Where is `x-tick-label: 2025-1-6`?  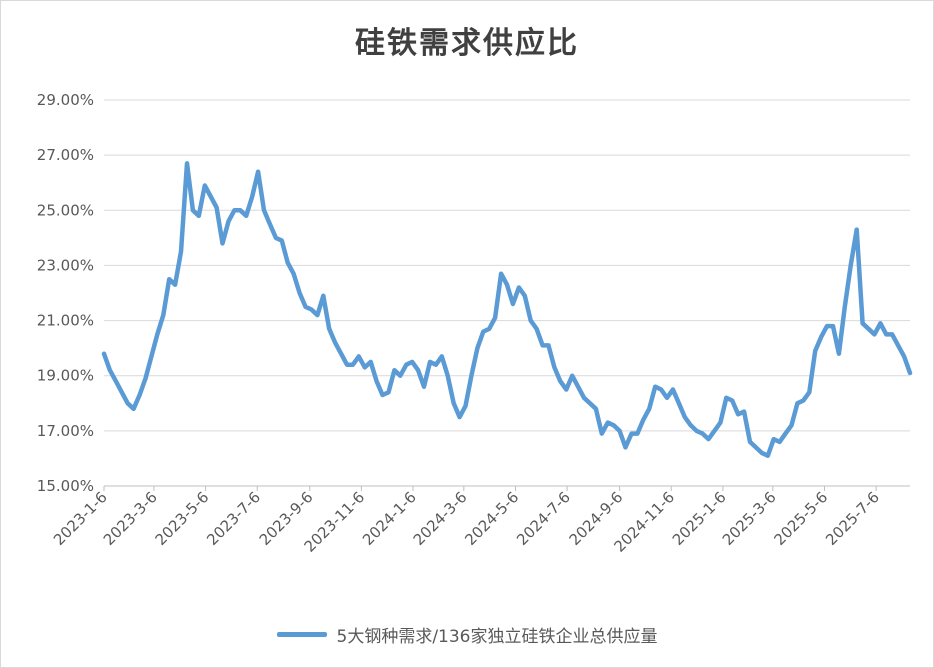 x-tick-label: 2025-1-6 is located at coordinates (699, 518).